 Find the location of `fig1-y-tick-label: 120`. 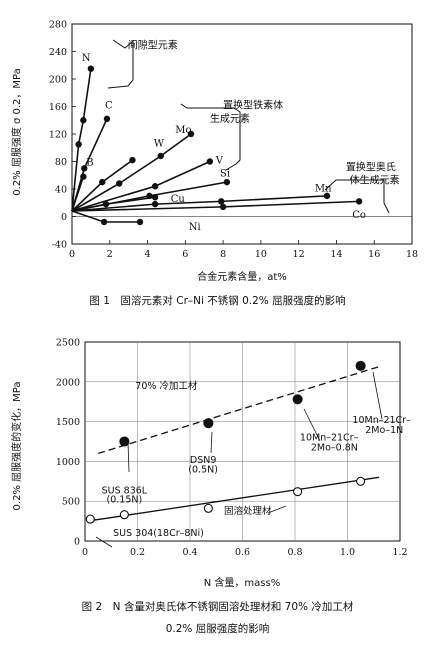

fig1-y-tick-label: 120 is located at coordinates (58, 135).